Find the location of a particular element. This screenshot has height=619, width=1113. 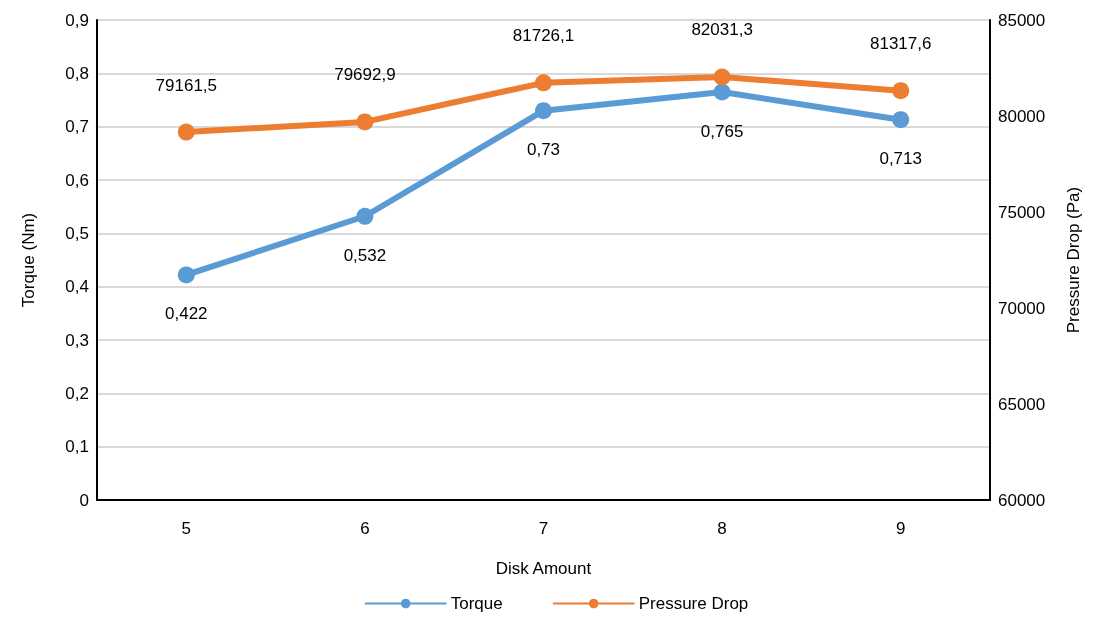

y-tick-label: 0,1 is located at coordinates (77, 447).